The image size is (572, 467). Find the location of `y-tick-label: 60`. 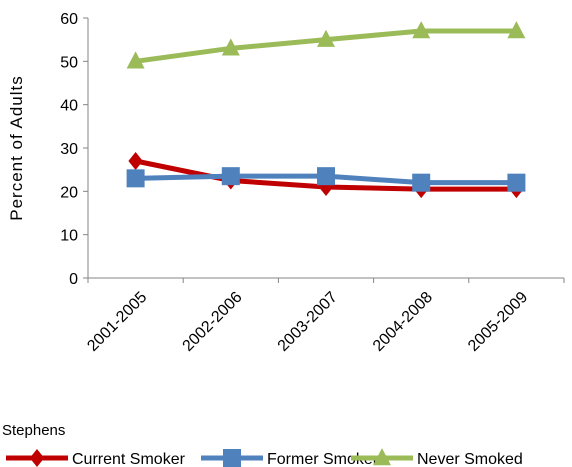

y-tick-label: 60 is located at coordinates (69, 19).